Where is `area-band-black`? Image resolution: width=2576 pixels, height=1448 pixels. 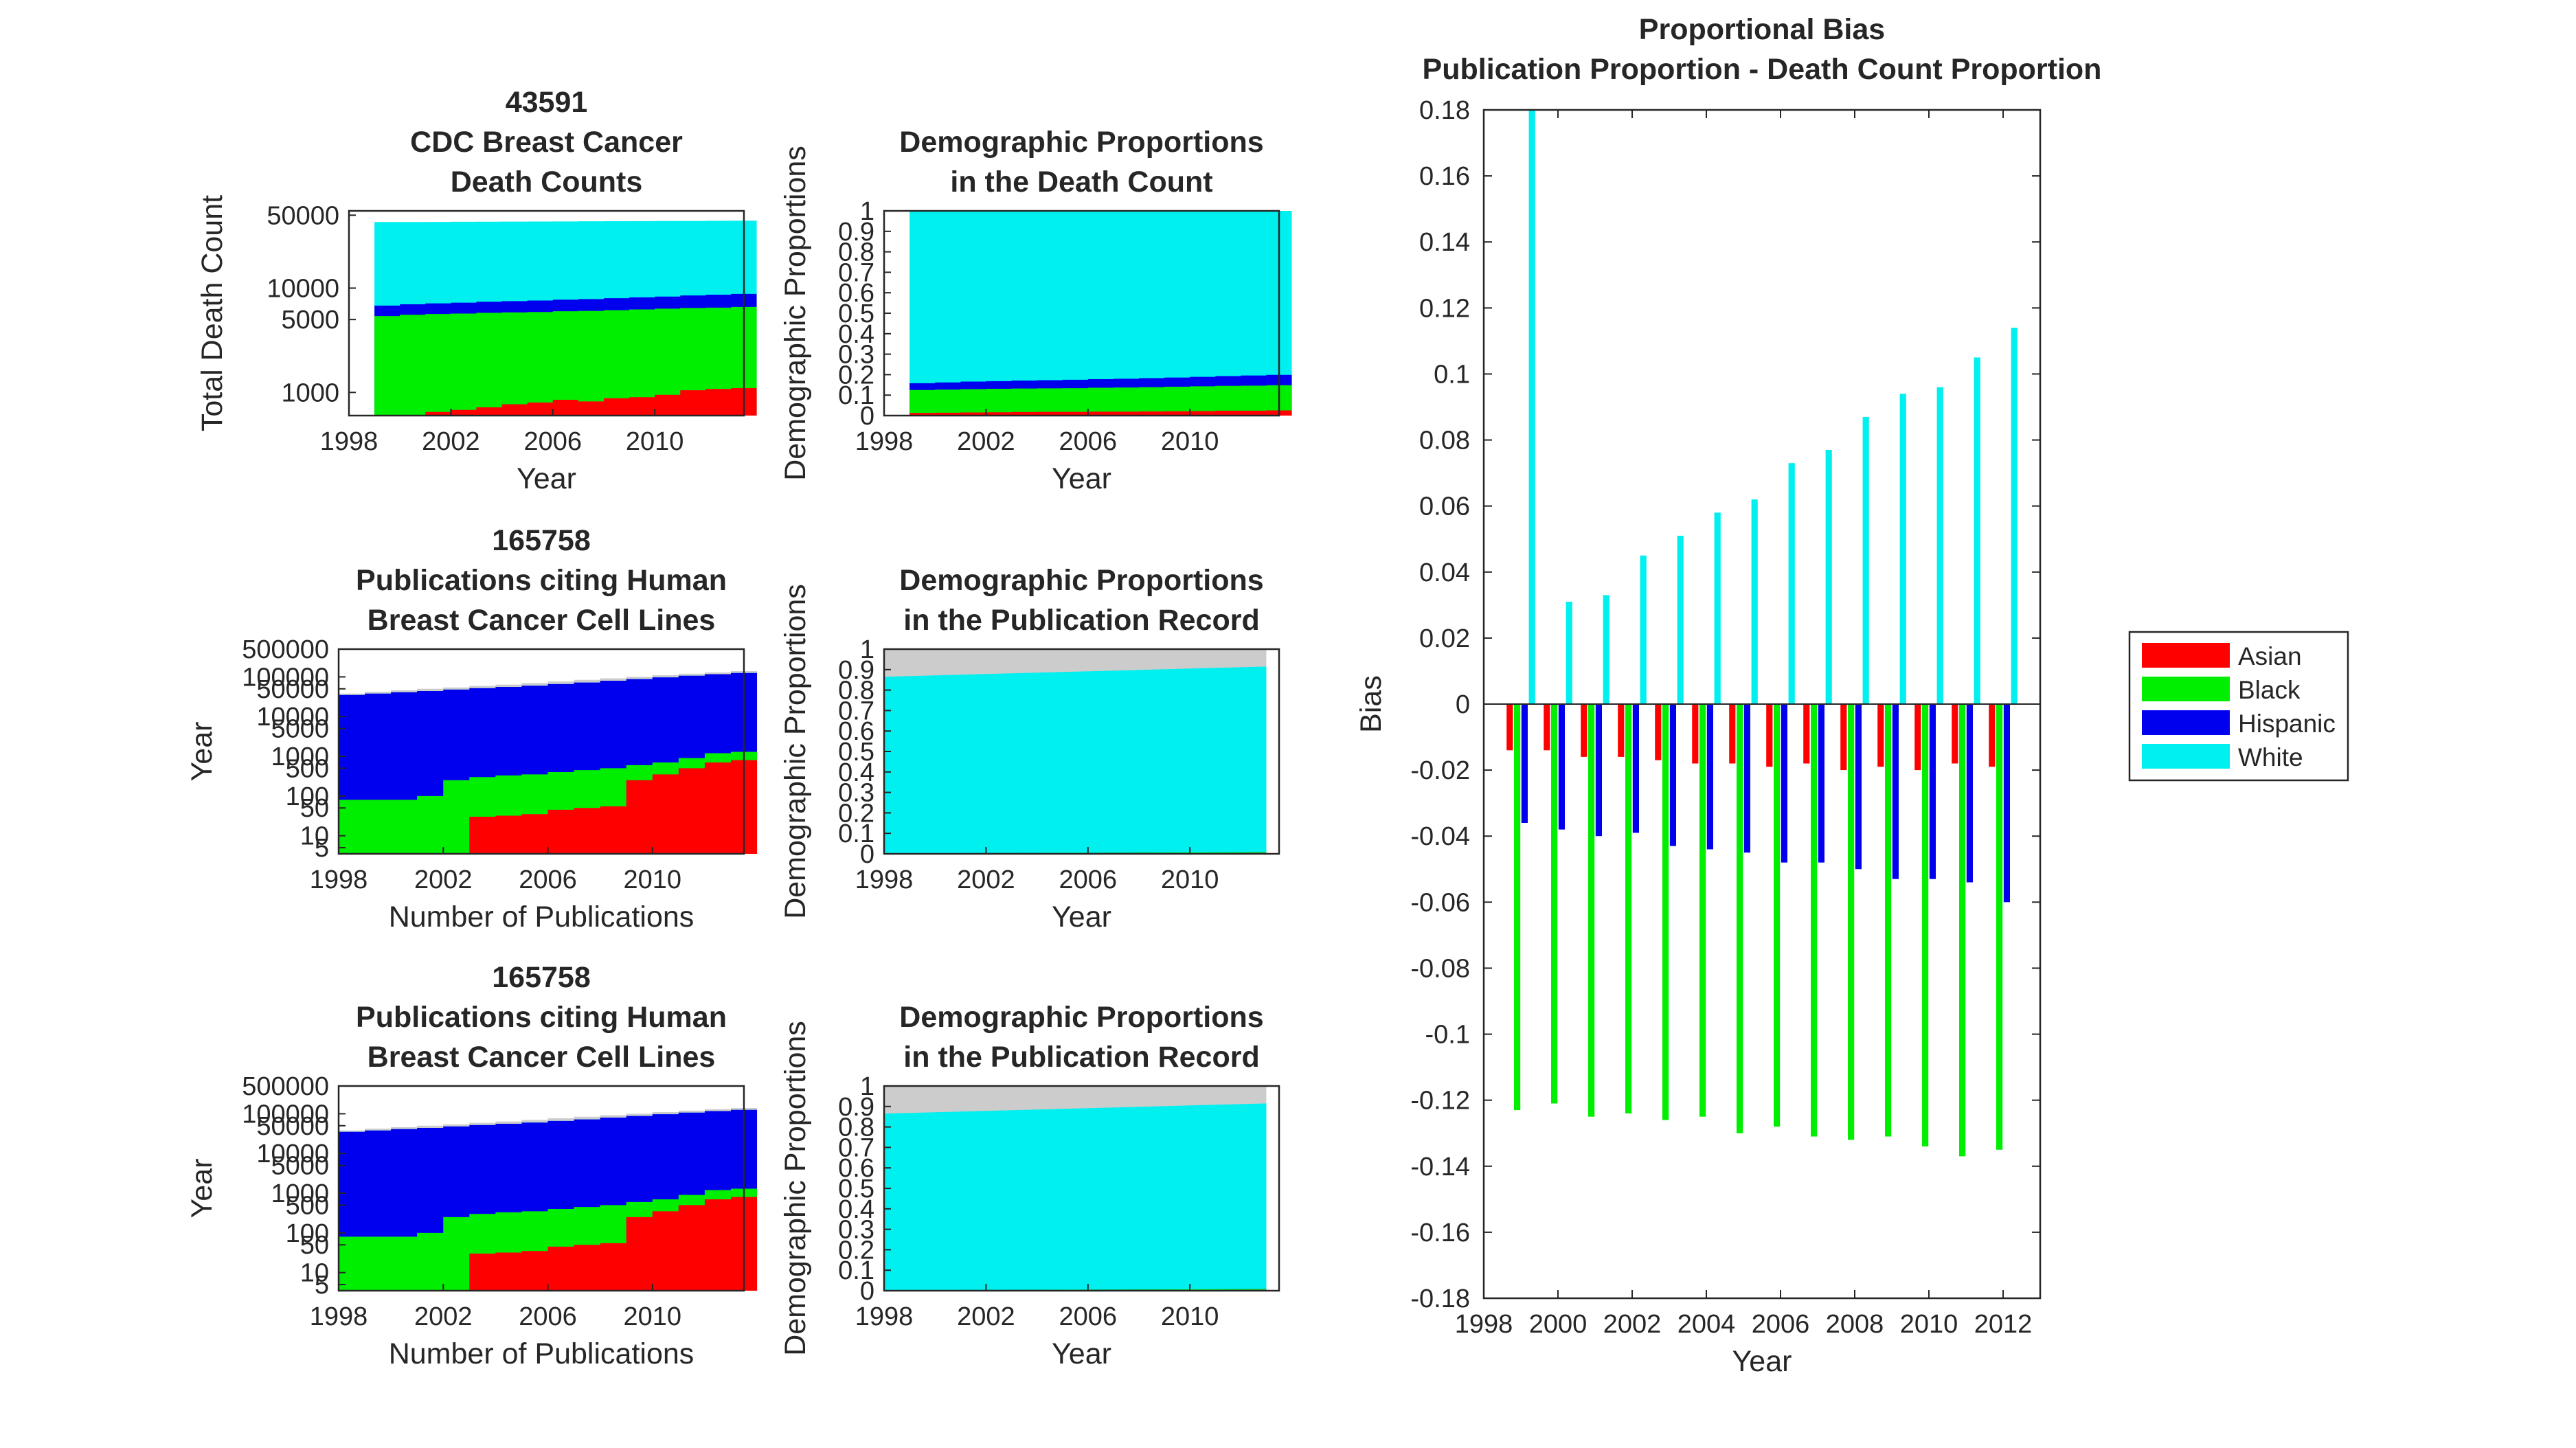 area-band-black is located at coordinates (1100, 400).